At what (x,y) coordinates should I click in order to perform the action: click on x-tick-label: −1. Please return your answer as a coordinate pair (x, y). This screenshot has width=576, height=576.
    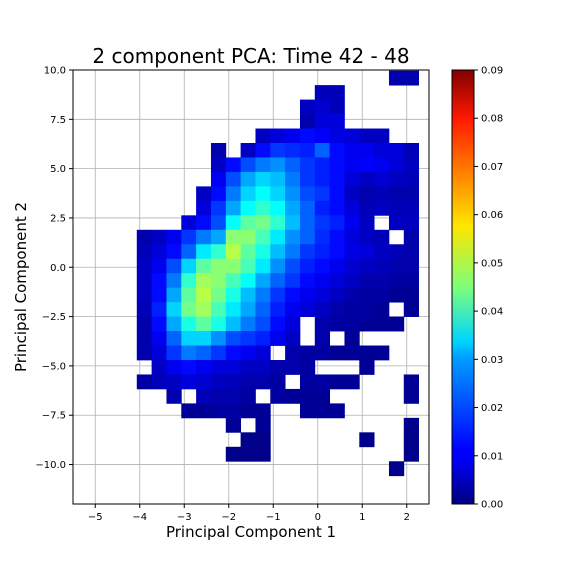
    Looking at the image, I should click on (273, 517).